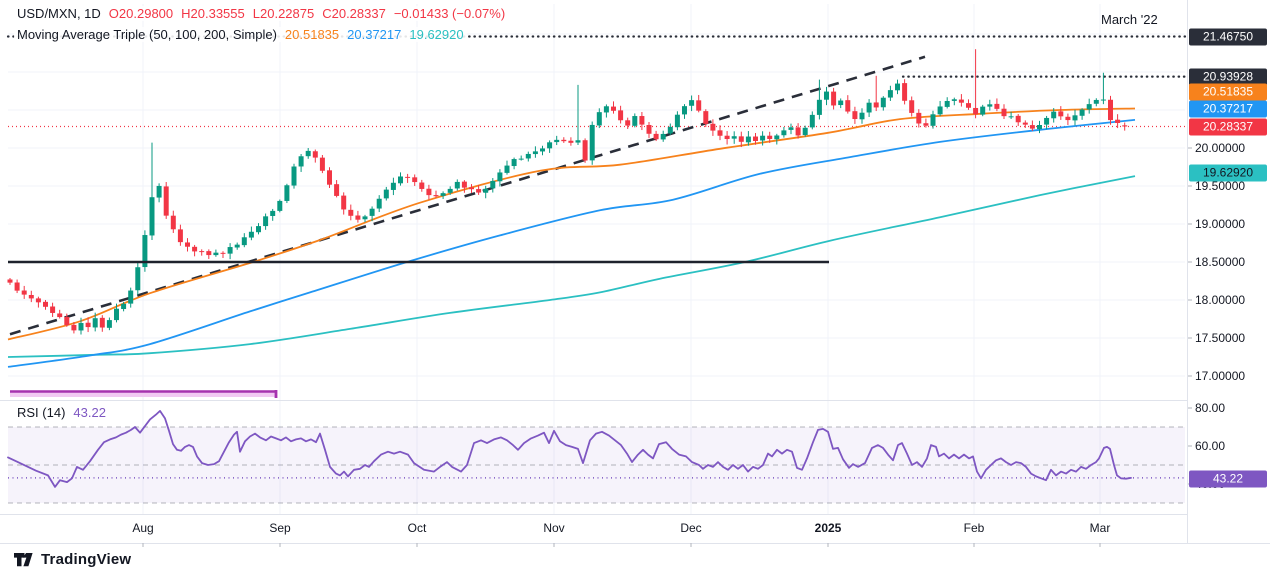  I want to click on rsi-indicator-legend: RSI (14) 43.22, so click(61, 412).